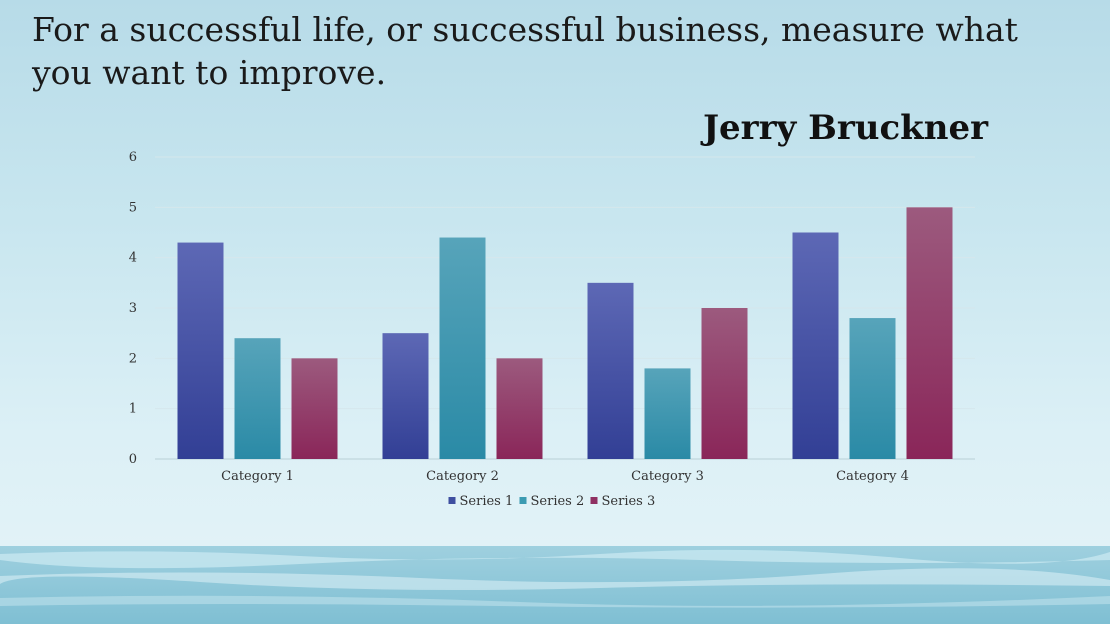 This screenshot has width=1110, height=624. I want to click on y-axis-ticks: 0 1 2 3 4 5 6, so click(133, 308).